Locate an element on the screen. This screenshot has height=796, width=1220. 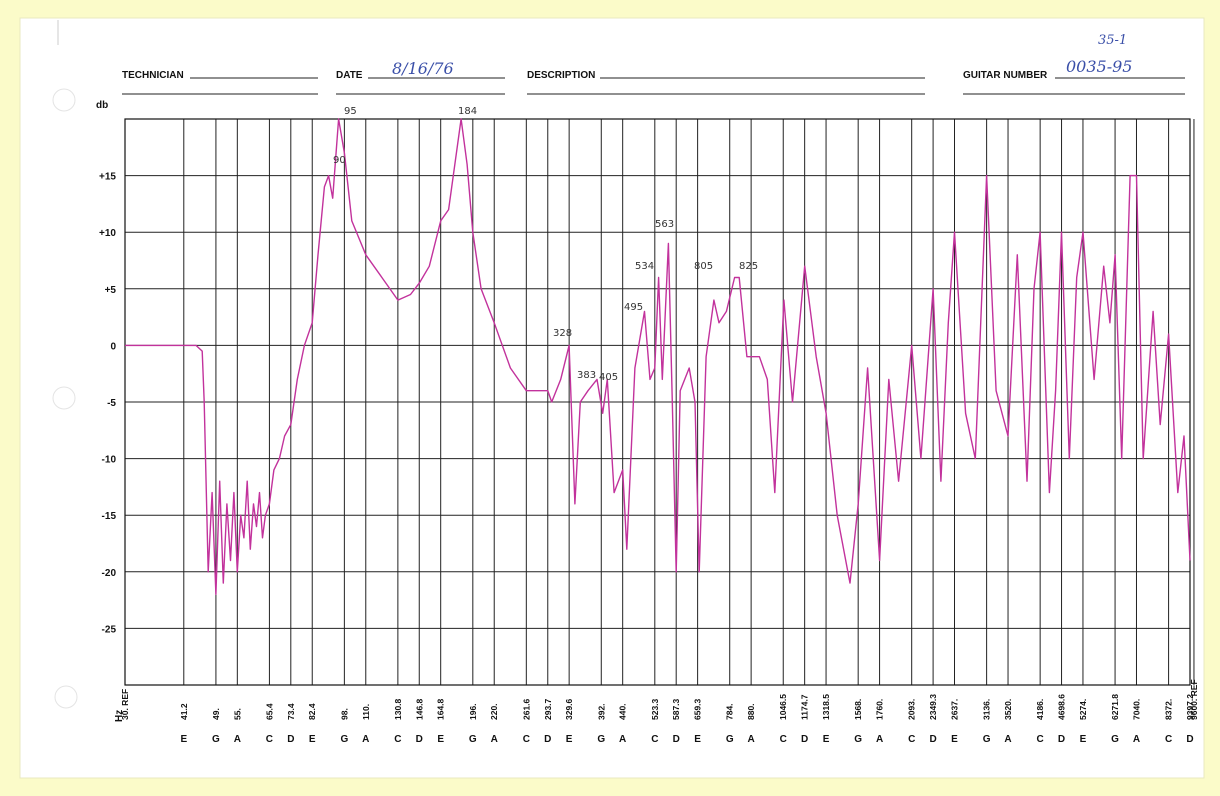
x-tick-label: 110. is located at coordinates (366, 712).